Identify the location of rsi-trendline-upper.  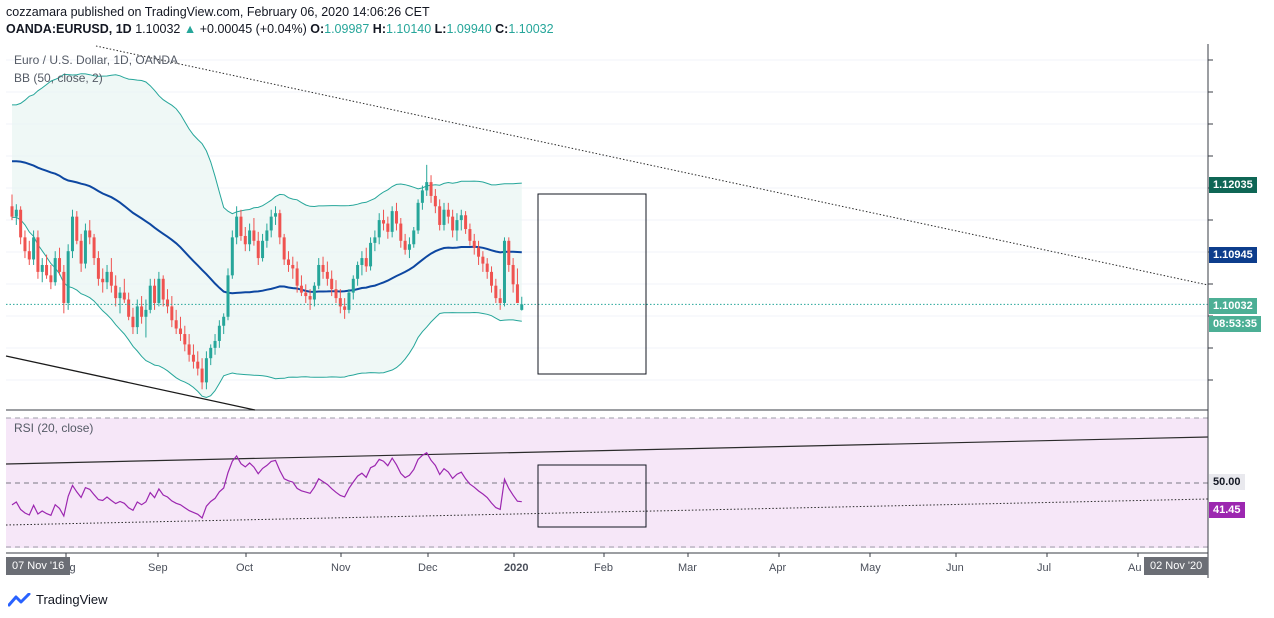
(607, 450).